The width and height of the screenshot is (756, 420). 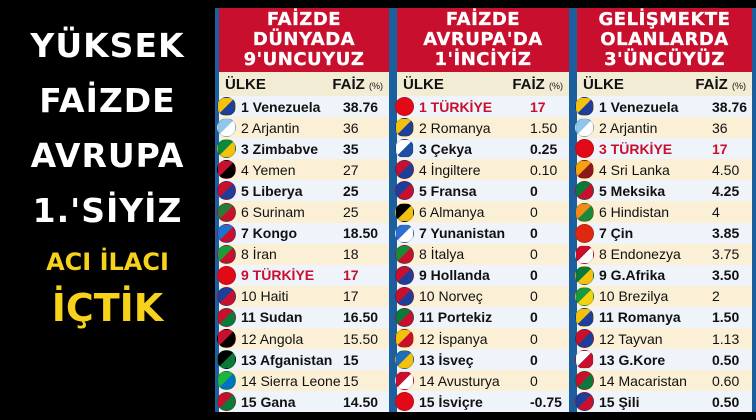 I want to click on rate-value: 1.50, so click(x=726, y=317).